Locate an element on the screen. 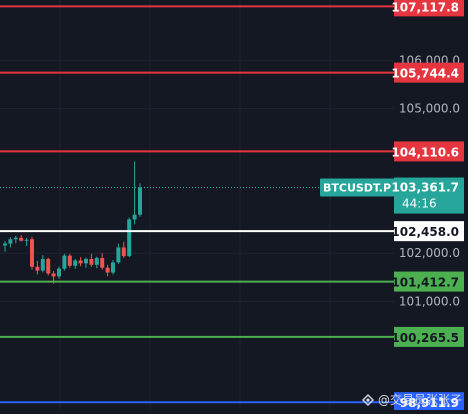  candle-layer is located at coordinates (72, 223).